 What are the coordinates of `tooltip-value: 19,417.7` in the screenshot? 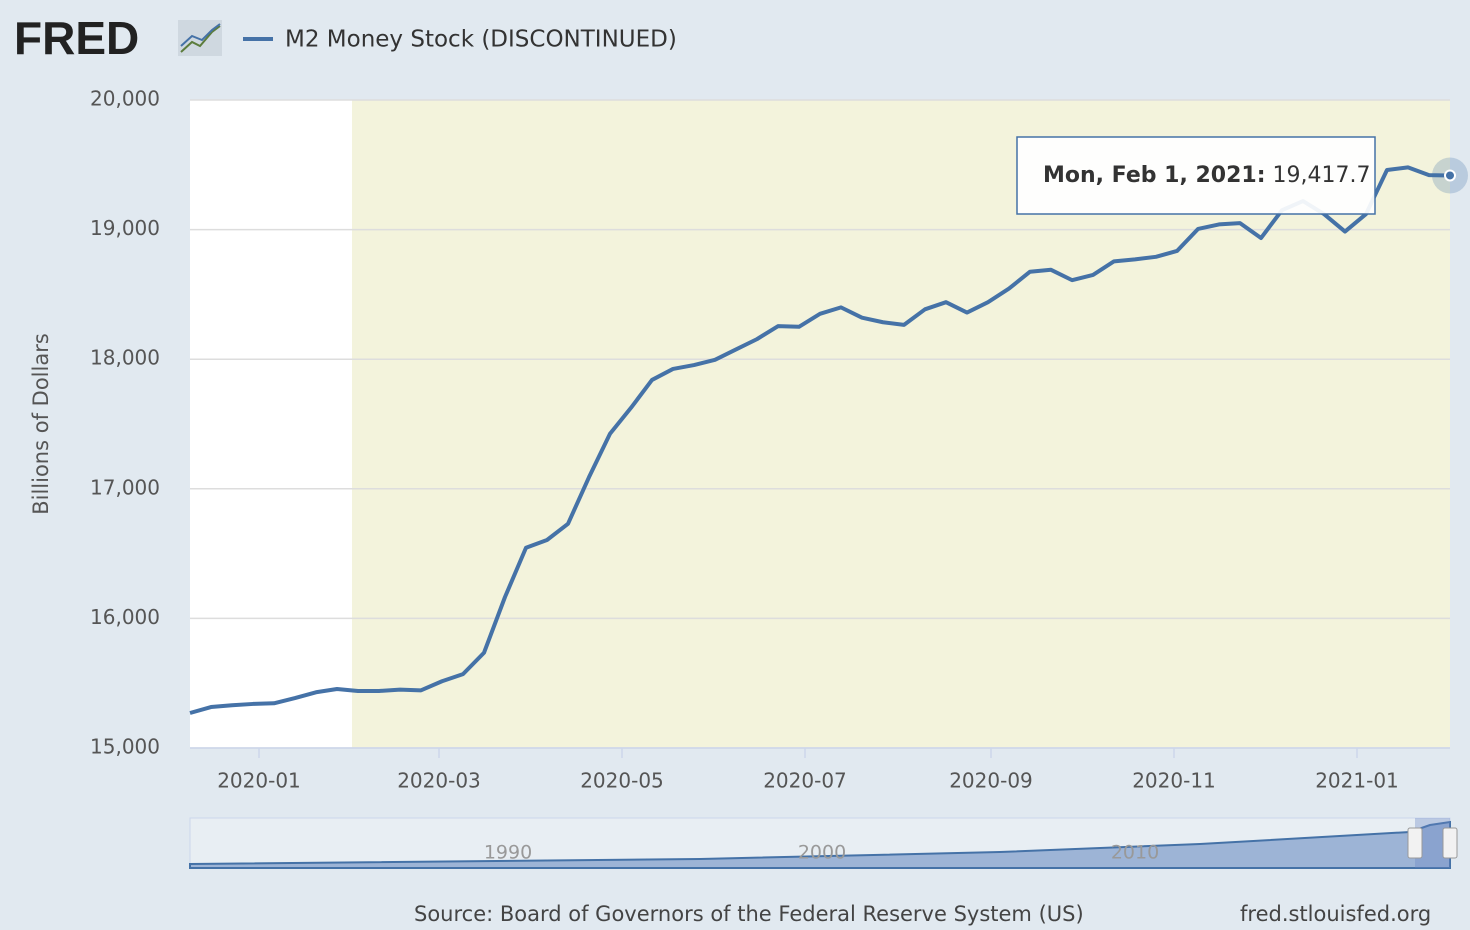 It's located at (1322, 175).